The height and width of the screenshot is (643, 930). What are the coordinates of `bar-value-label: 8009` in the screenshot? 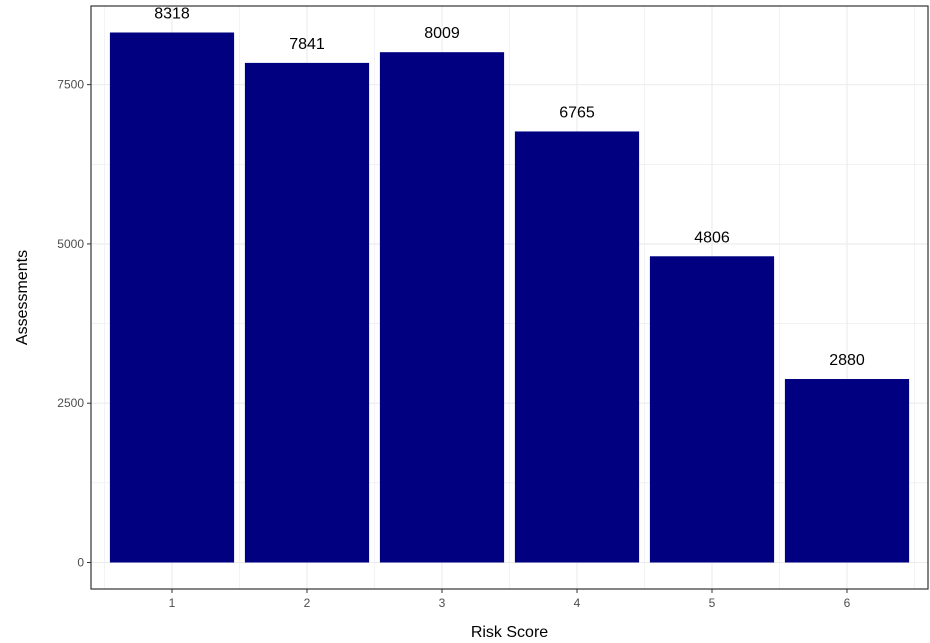 It's located at (442, 33).